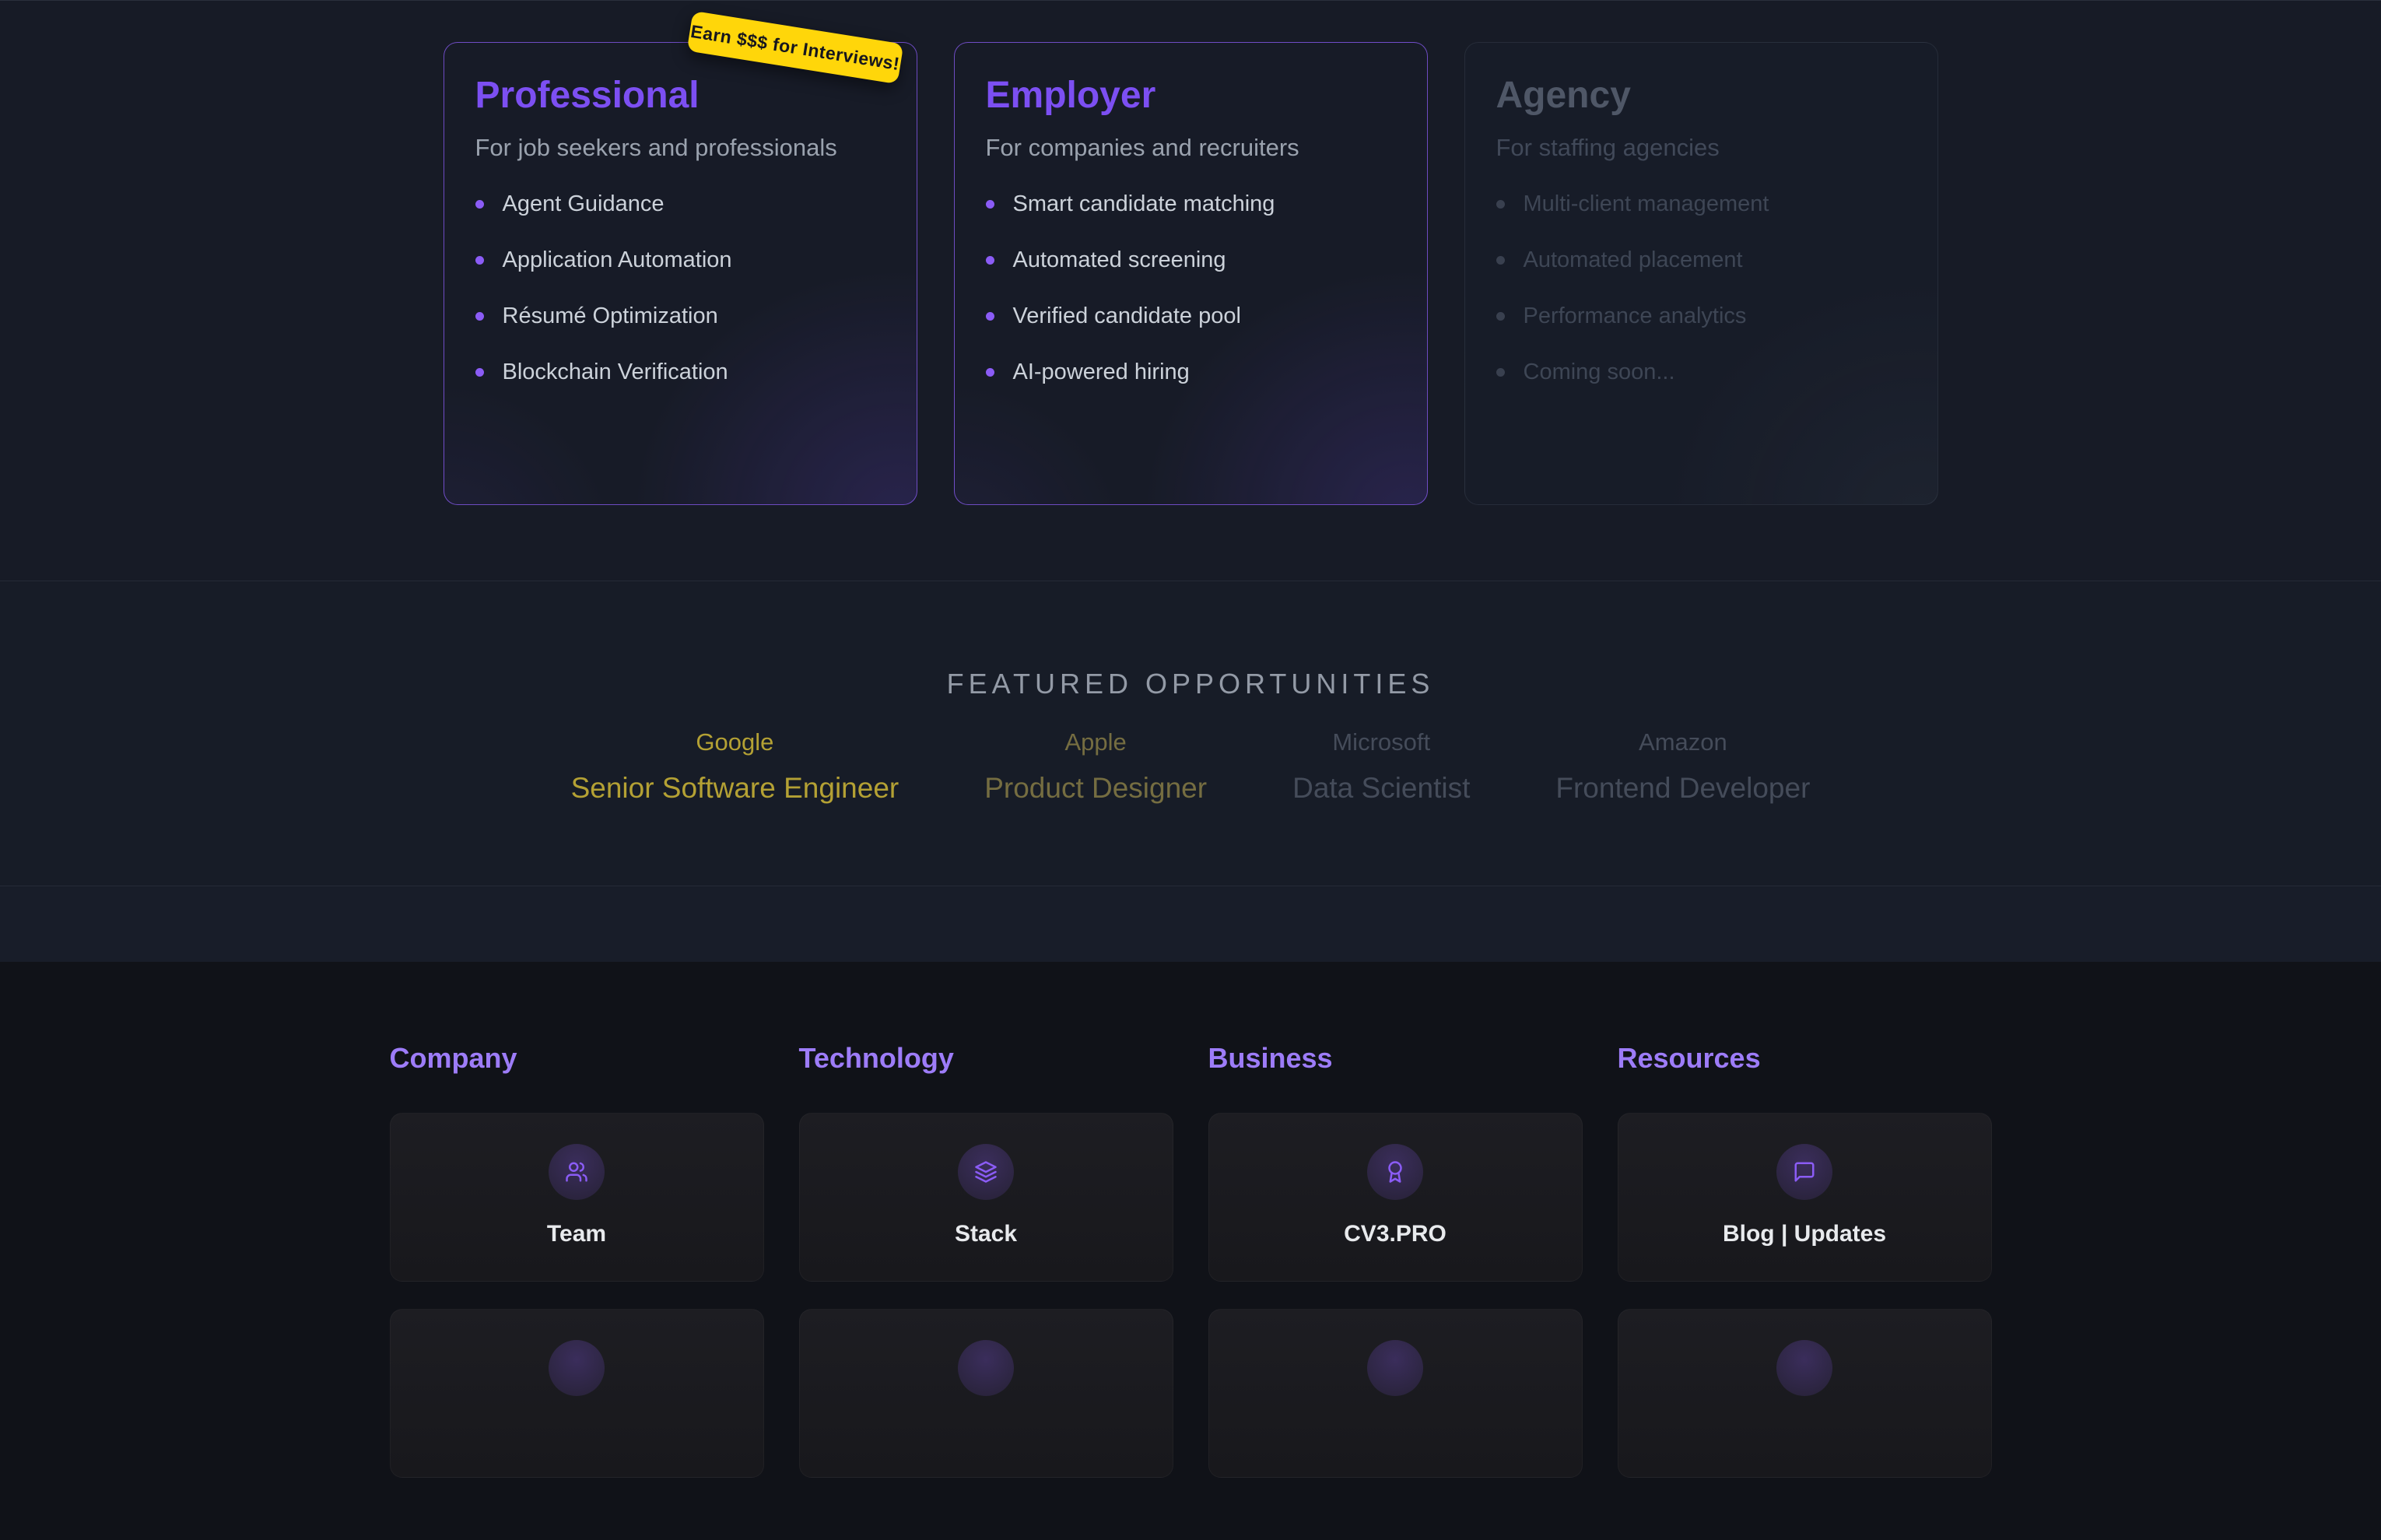  What do you see at coordinates (1646, 203) in the screenshot?
I see `feature-label: Multi-client management` at bounding box center [1646, 203].